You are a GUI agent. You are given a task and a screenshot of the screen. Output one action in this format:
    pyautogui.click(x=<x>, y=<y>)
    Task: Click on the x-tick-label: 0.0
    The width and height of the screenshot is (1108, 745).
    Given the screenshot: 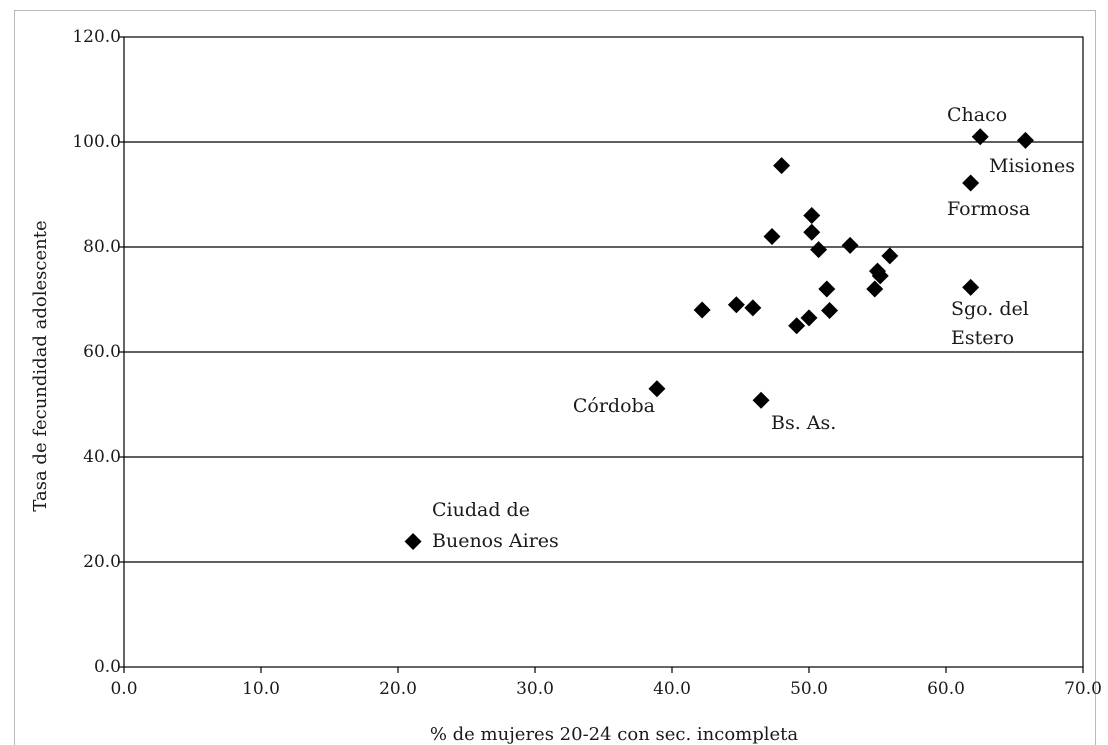 What is the action you would take?
    pyautogui.click(x=123, y=689)
    